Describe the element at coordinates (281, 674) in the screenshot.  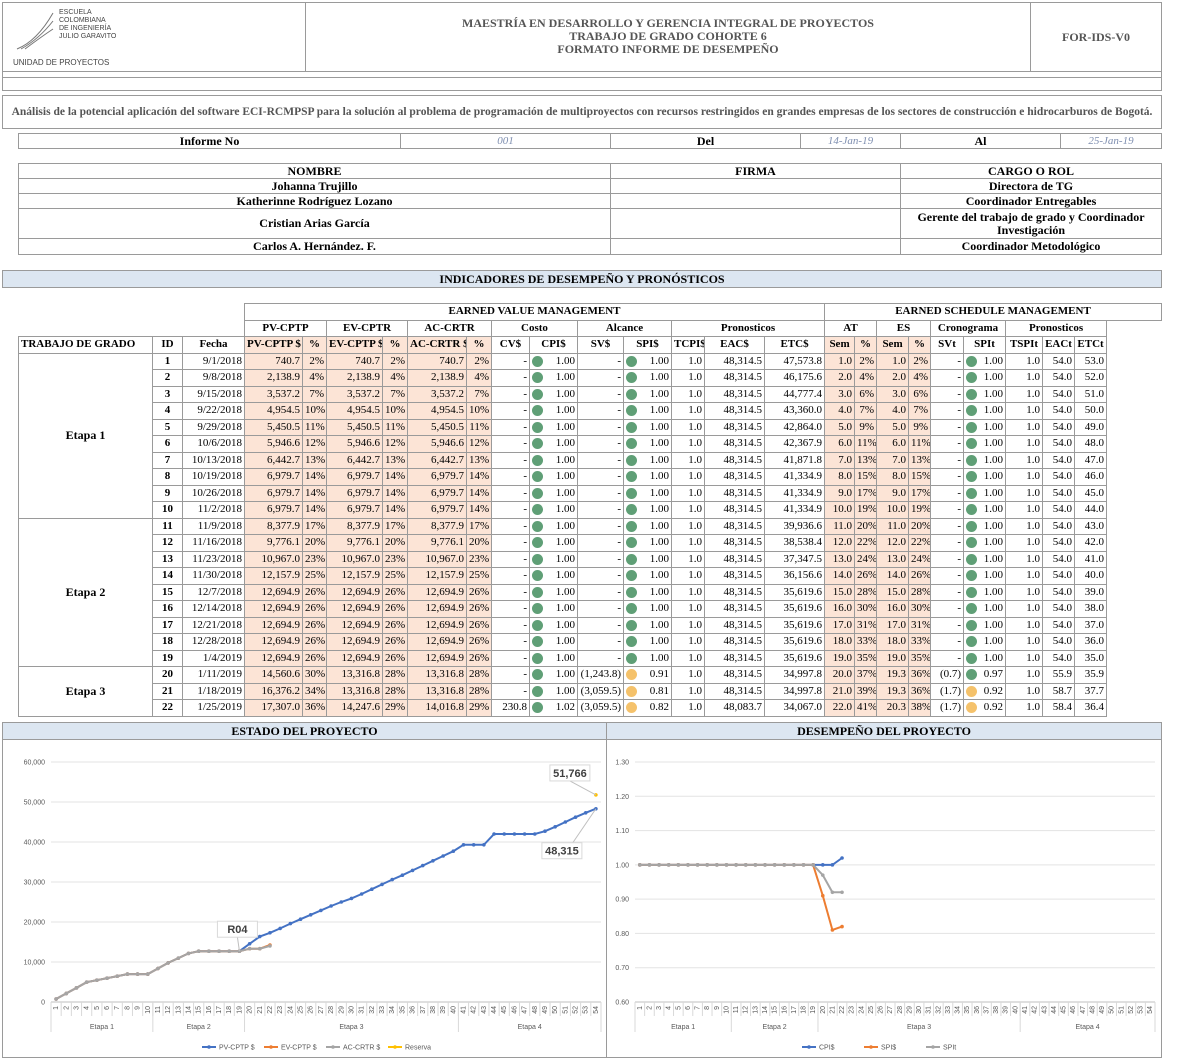
I see `cell-text: 14,560.6` at that location.